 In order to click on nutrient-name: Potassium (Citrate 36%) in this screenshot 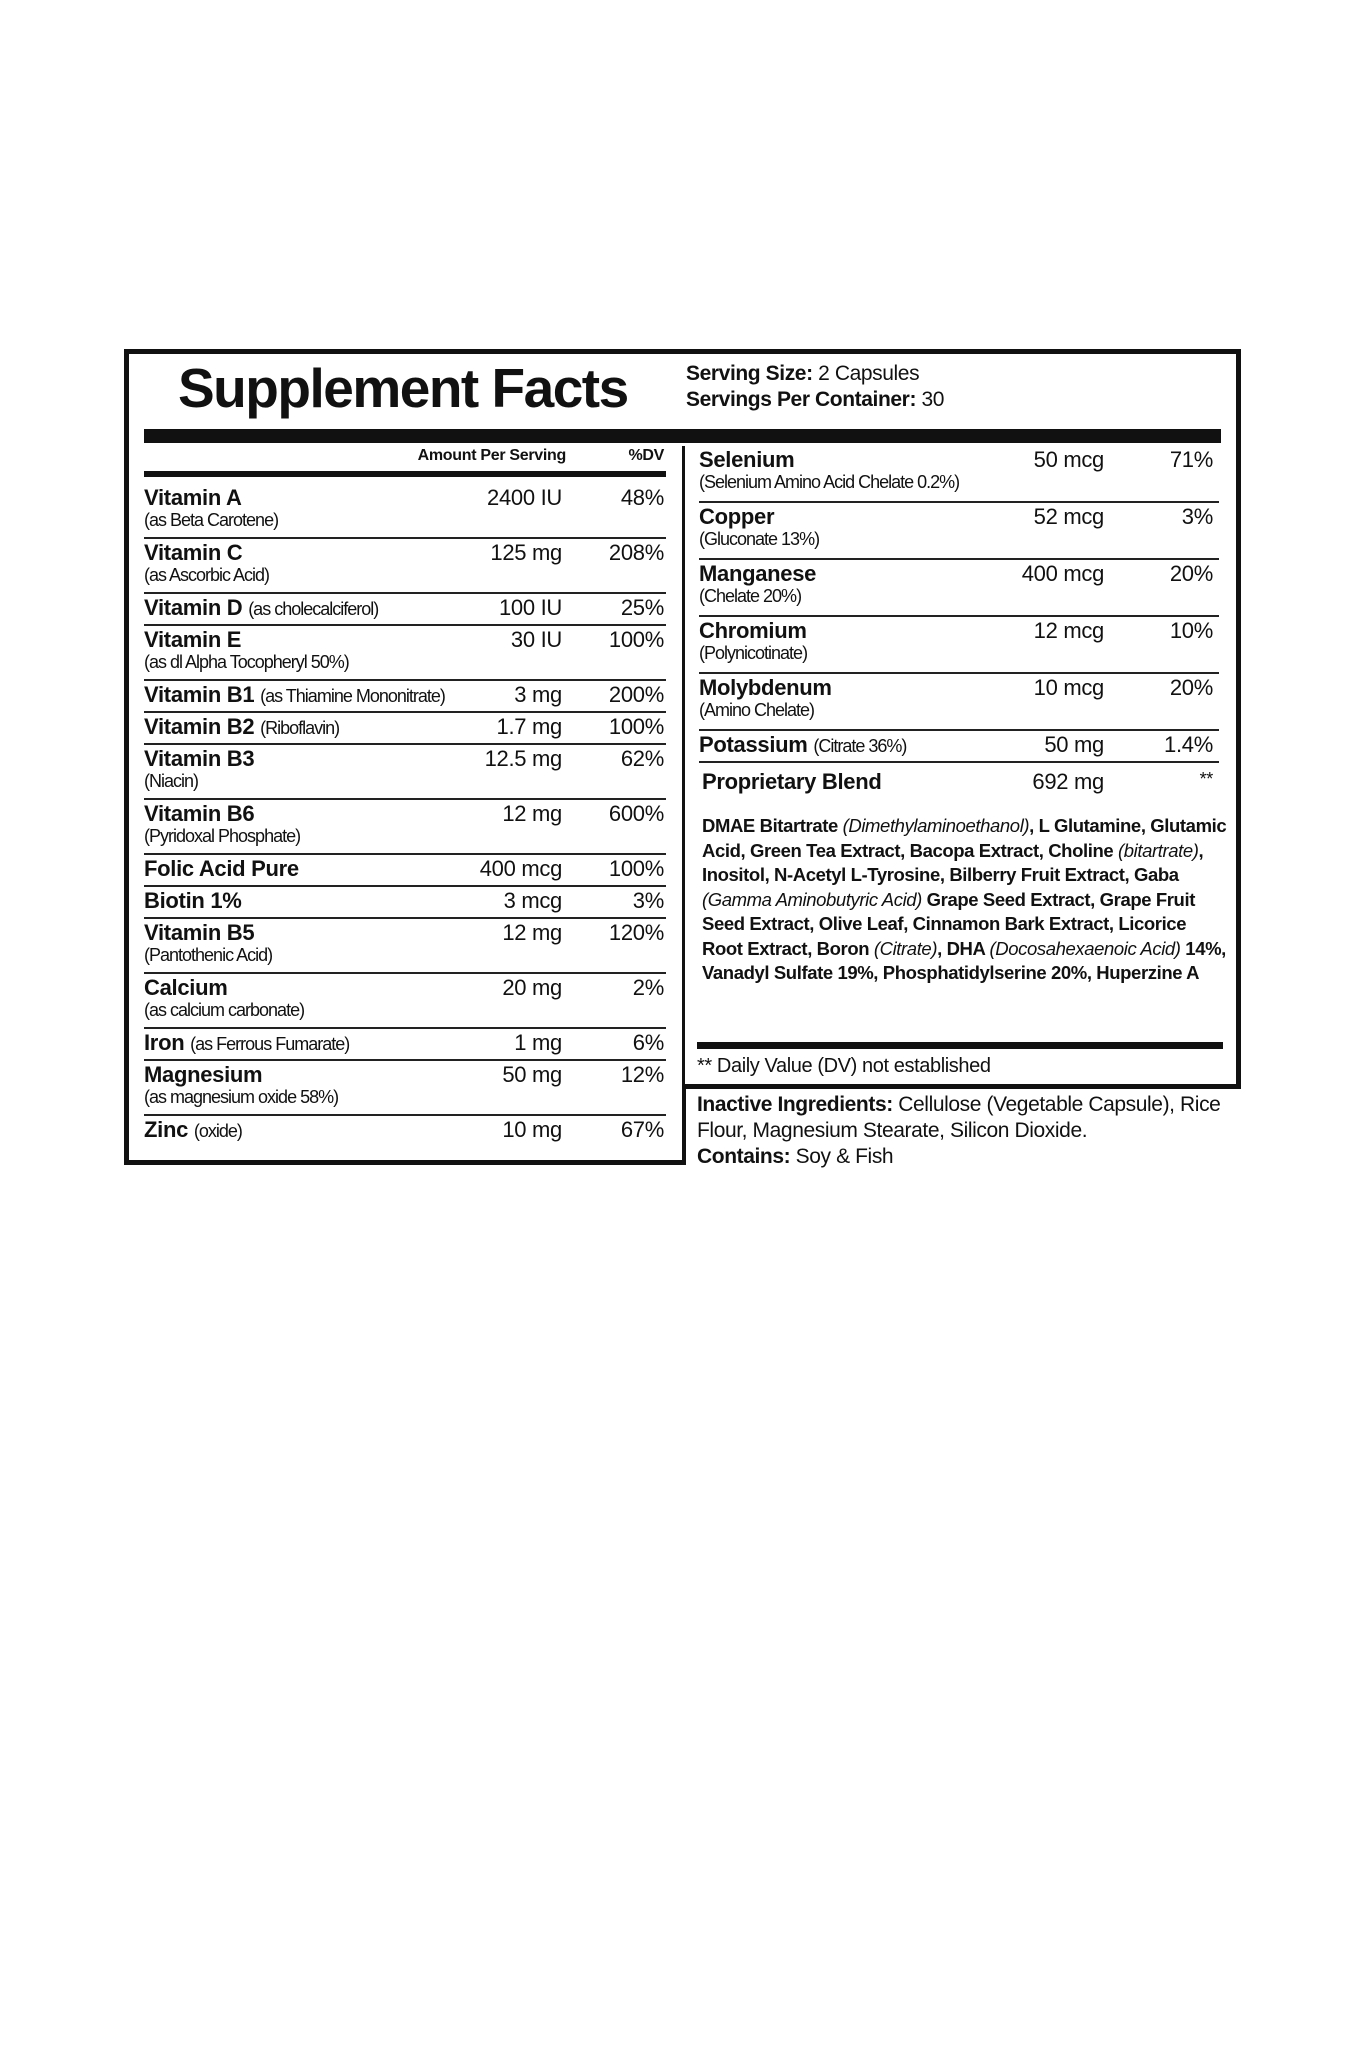, I will do `click(803, 744)`.